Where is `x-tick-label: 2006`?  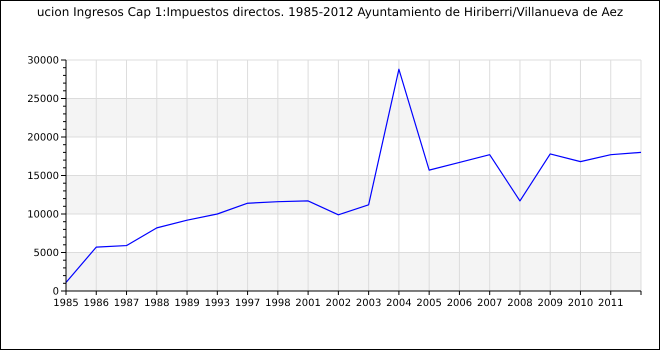 x-tick-label: 2006 is located at coordinates (459, 303).